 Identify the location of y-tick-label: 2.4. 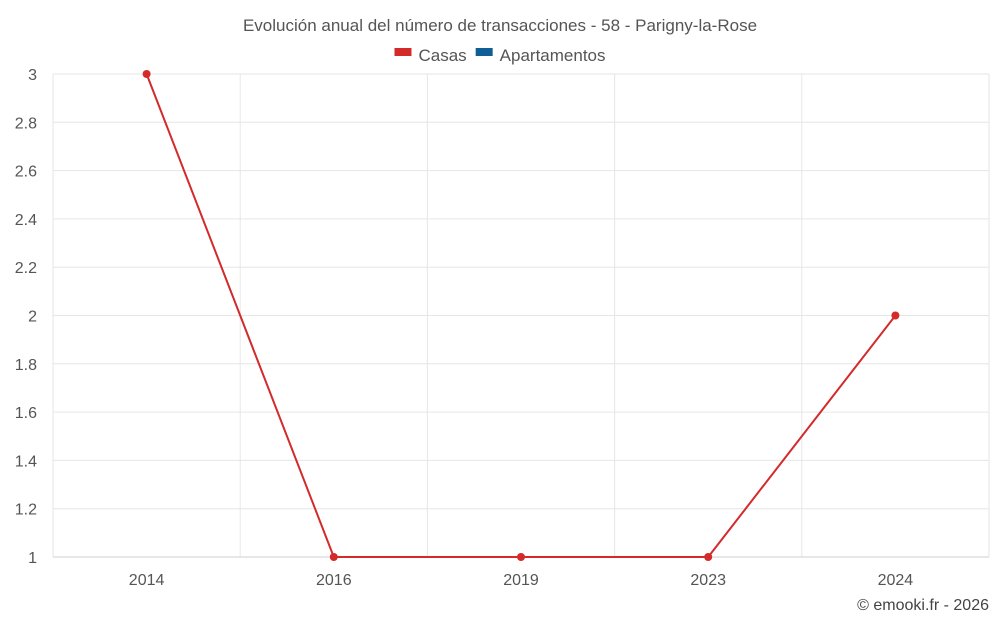
(26, 220).